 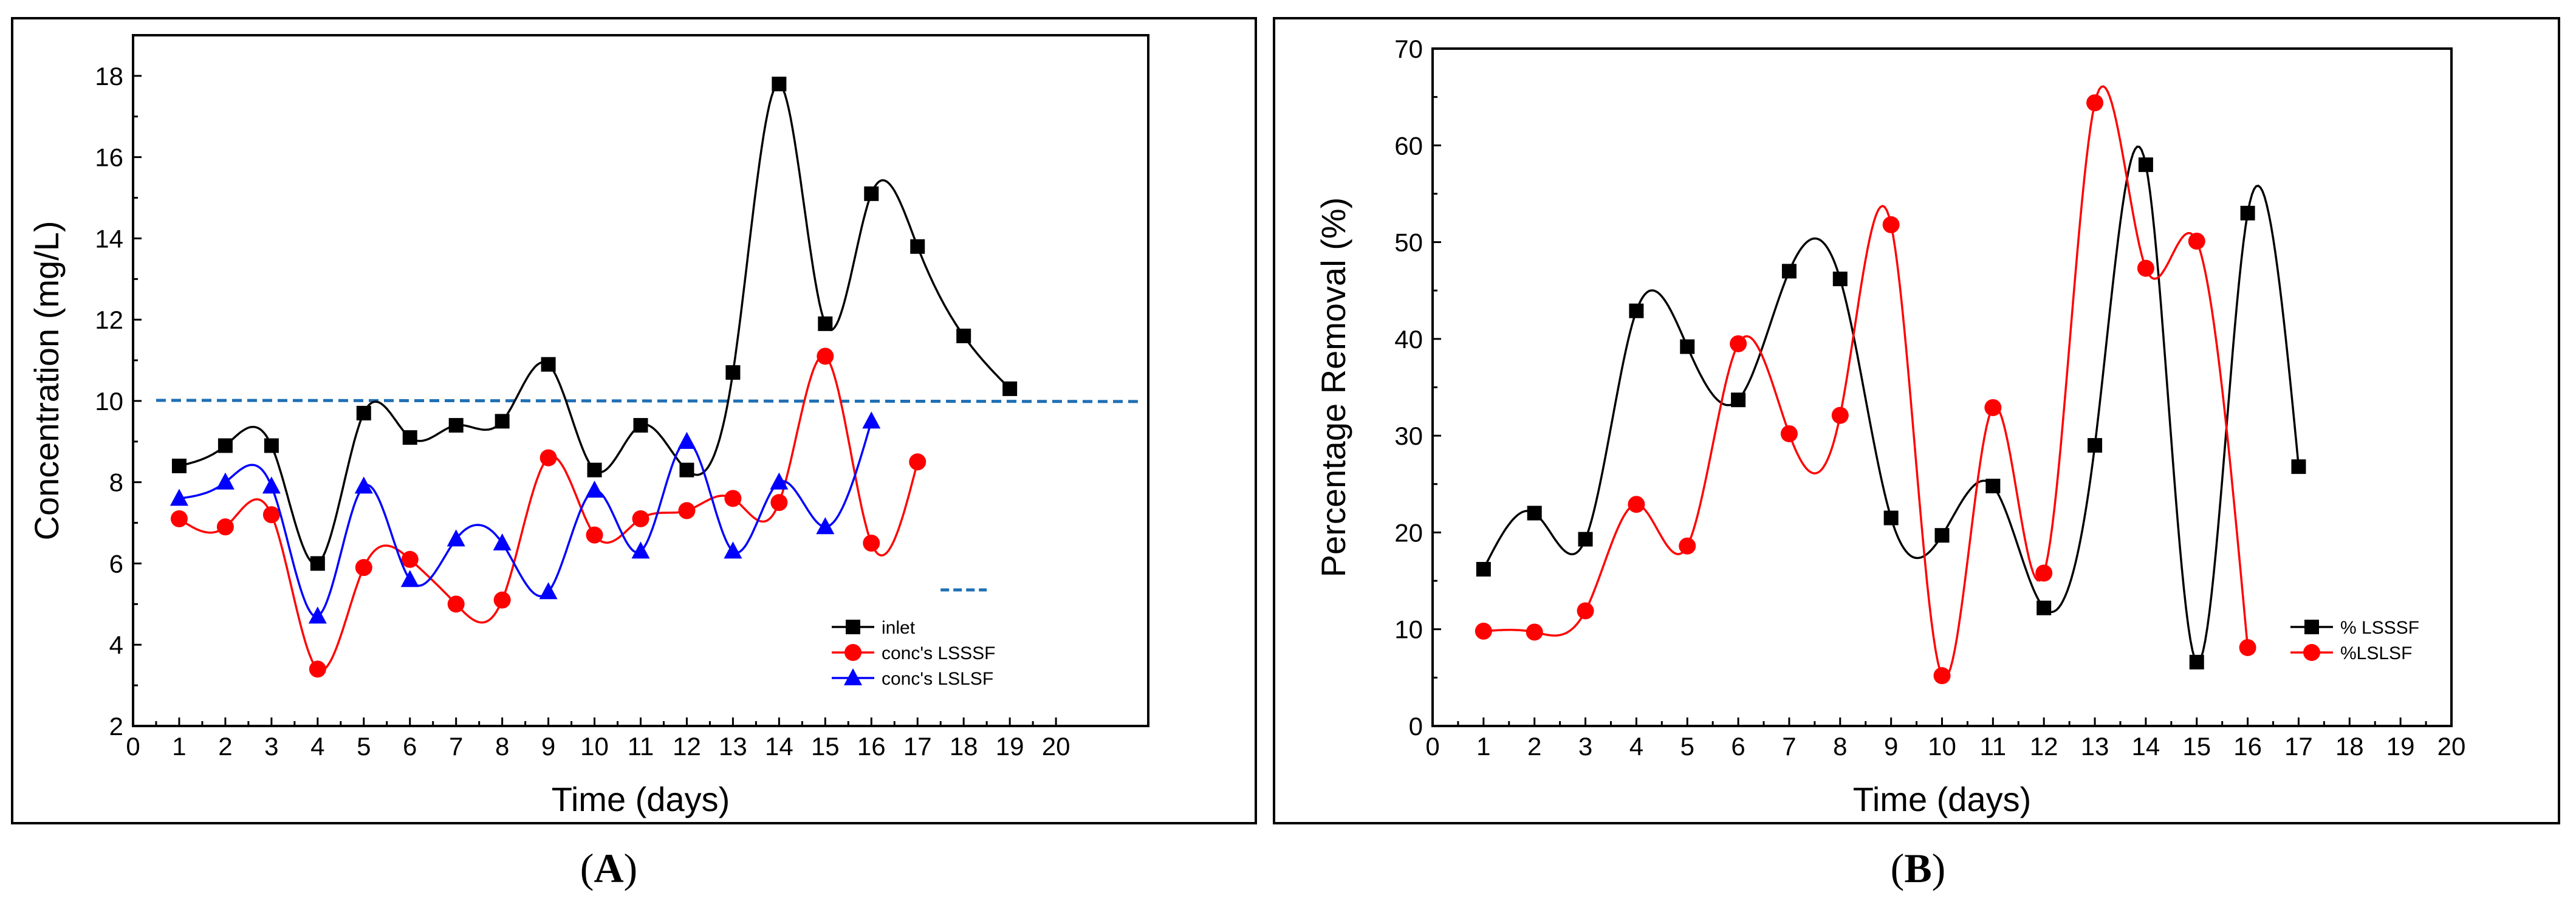 What do you see at coordinates (109, 238) in the screenshot?
I see `y-tick-label: 14` at bounding box center [109, 238].